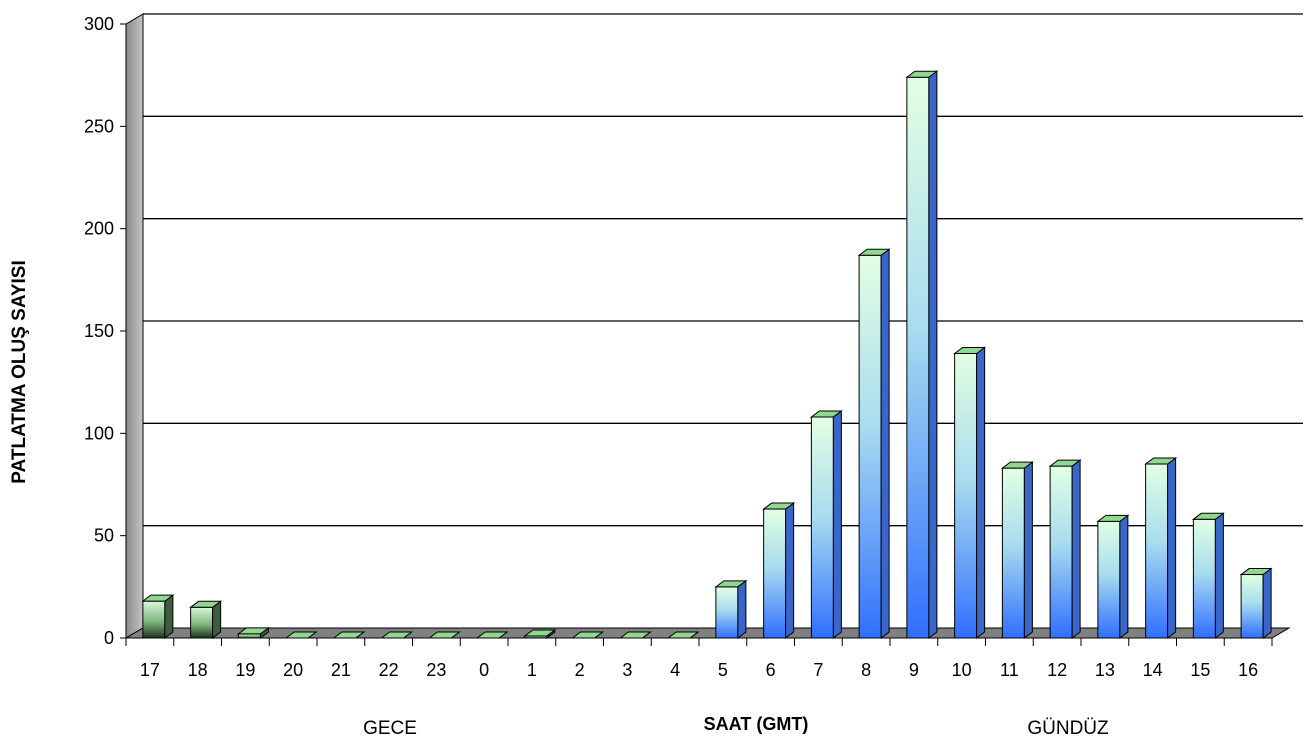 This screenshot has height=747, width=1312. What do you see at coordinates (245, 670) in the screenshot?
I see `x-tick-label: 19` at bounding box center [245, 670].